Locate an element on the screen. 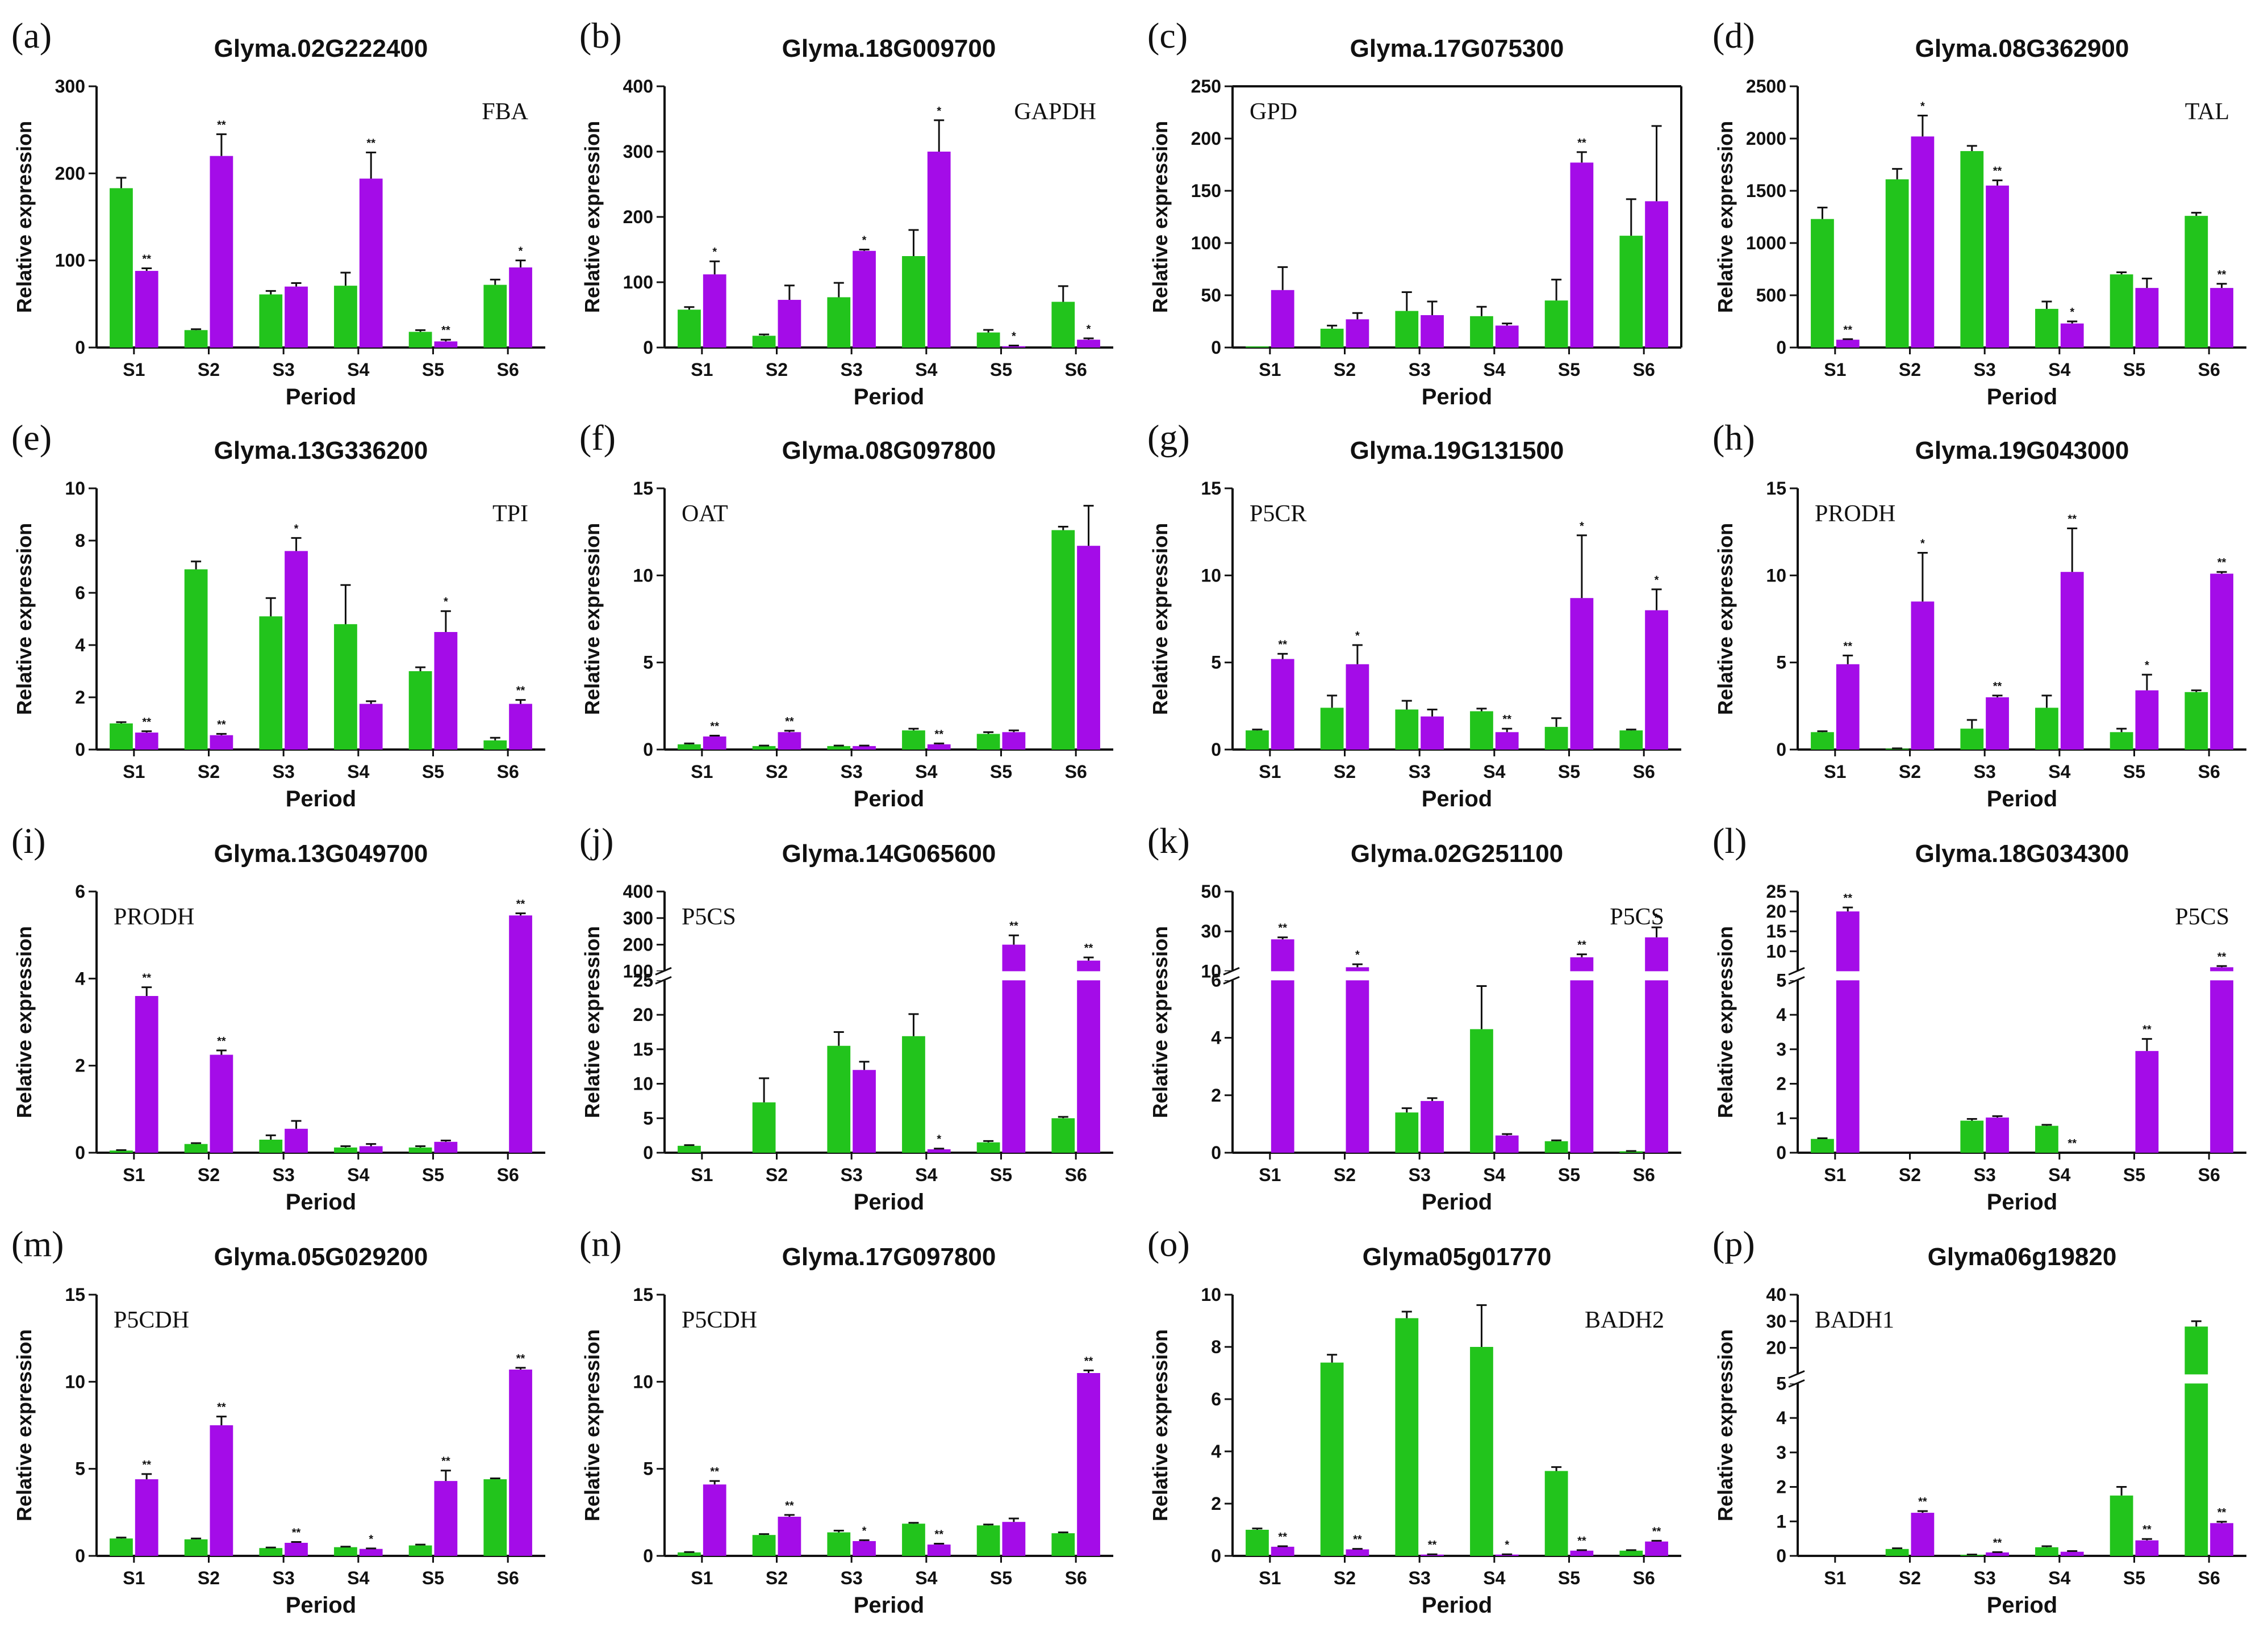  x-axis-label: Period is located at coordinates (321, 396).